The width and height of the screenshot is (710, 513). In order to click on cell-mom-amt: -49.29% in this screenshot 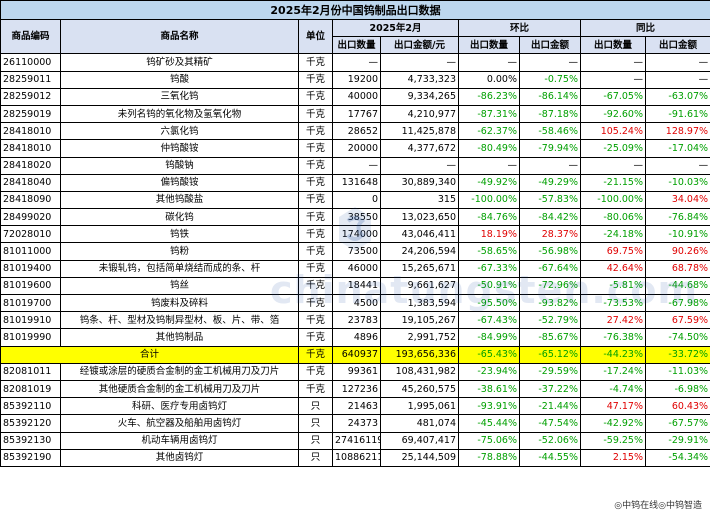, I will do `click(550, 182)`.